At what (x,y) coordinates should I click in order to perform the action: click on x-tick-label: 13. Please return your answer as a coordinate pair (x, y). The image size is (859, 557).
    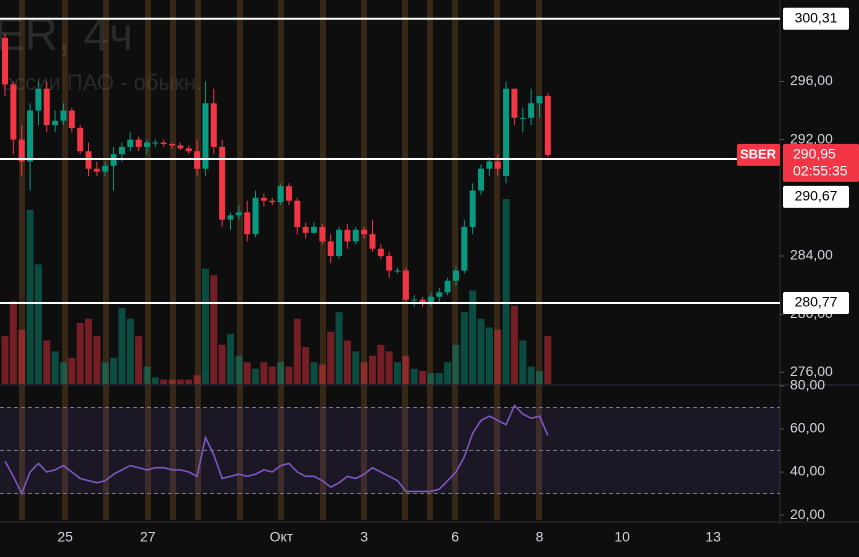
    Looking at the image, I should click on (713, 537).